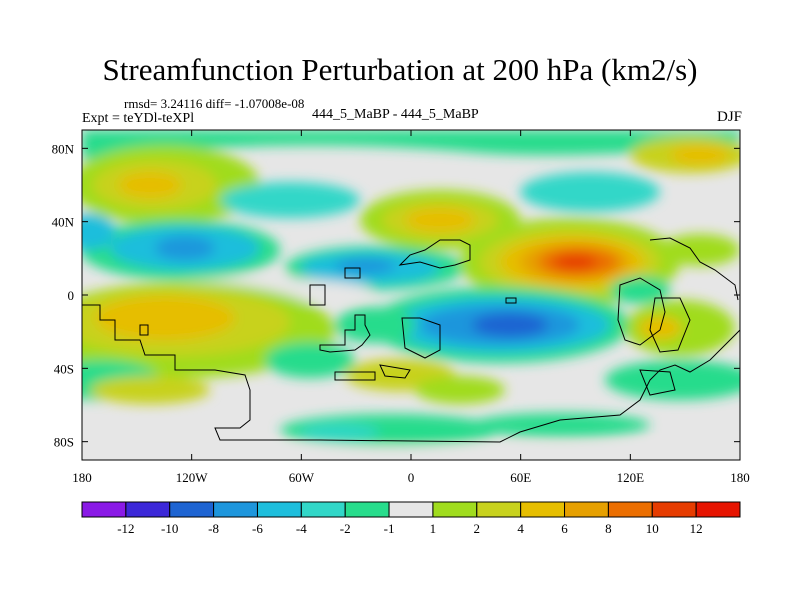  Describe the element at coordinates (63, 222) in the screenshot. I see `y-tick-label: 40N` at that location.